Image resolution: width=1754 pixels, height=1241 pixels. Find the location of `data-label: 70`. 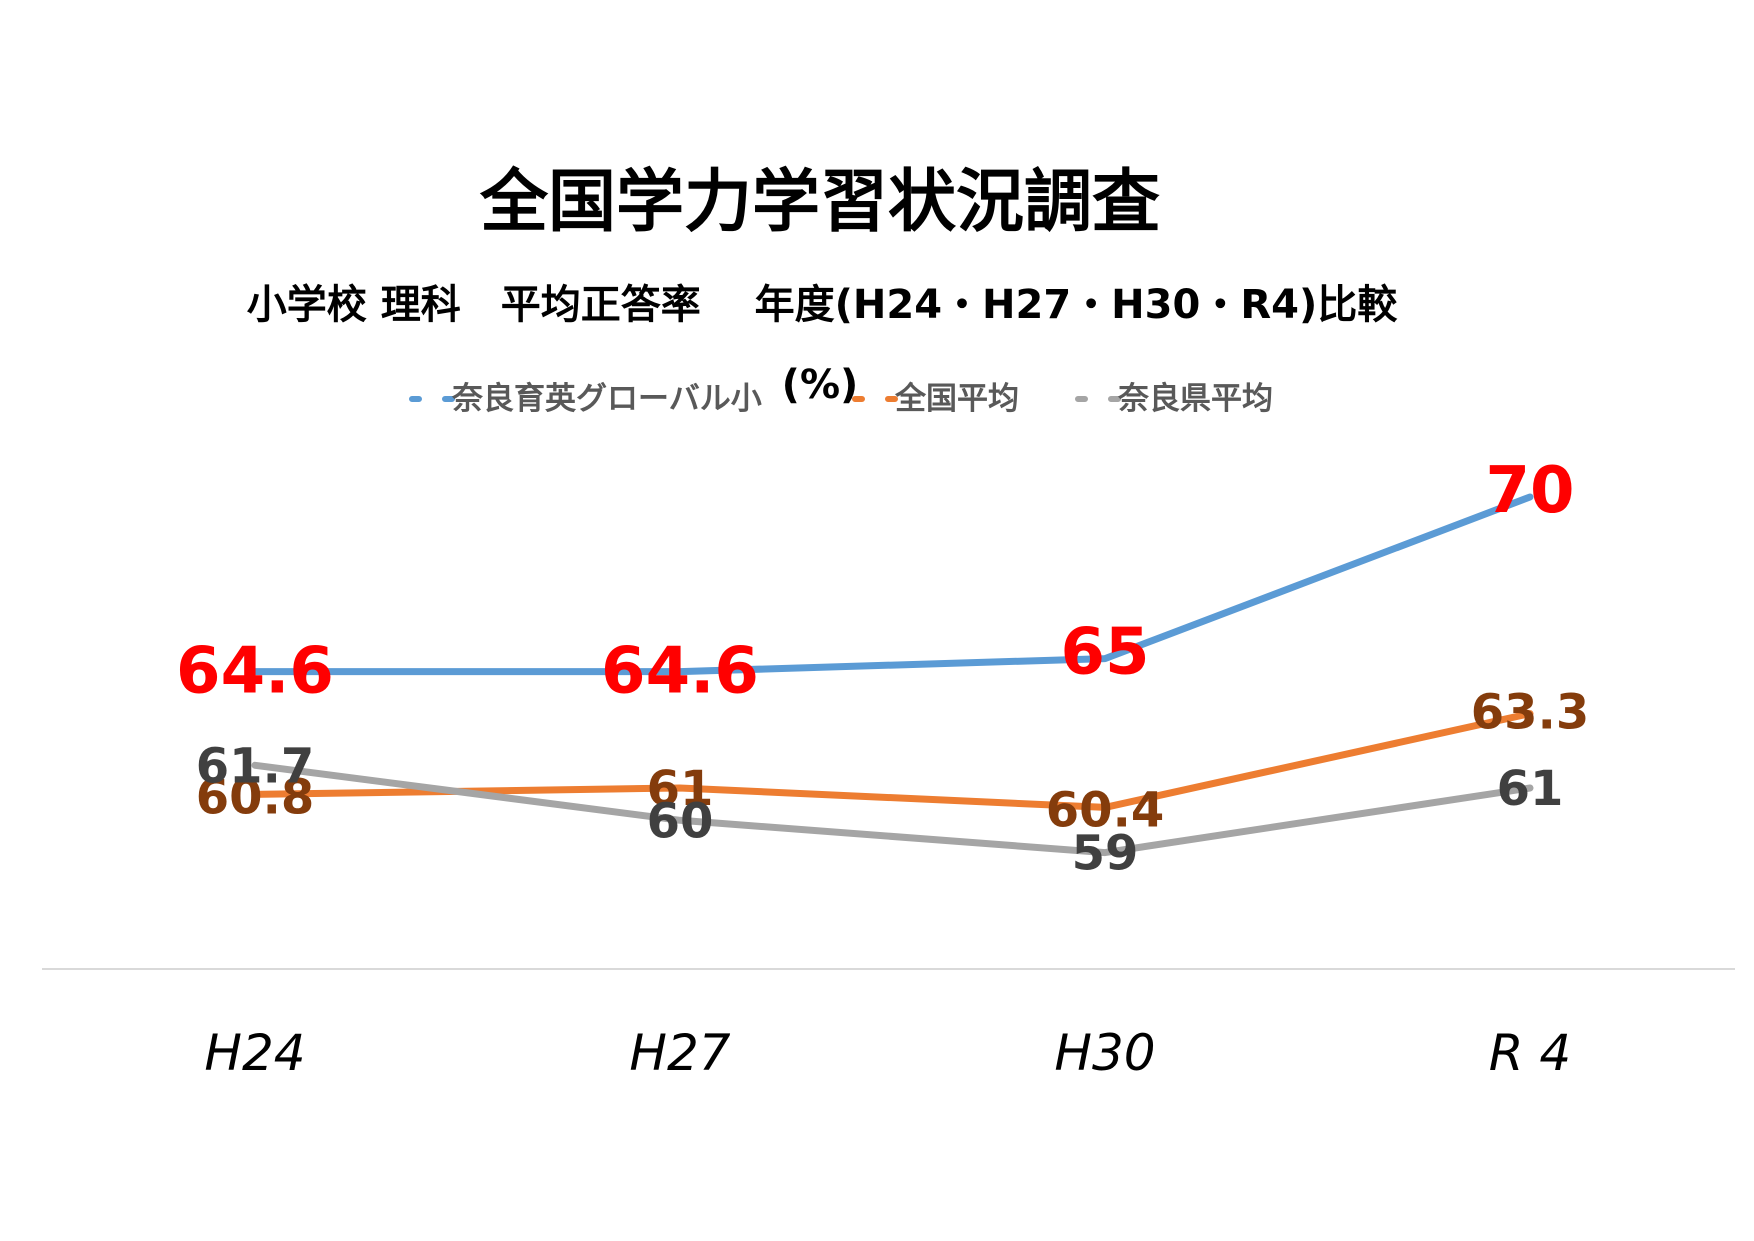

data-label: 70 is located at coordinates (1529, 491).